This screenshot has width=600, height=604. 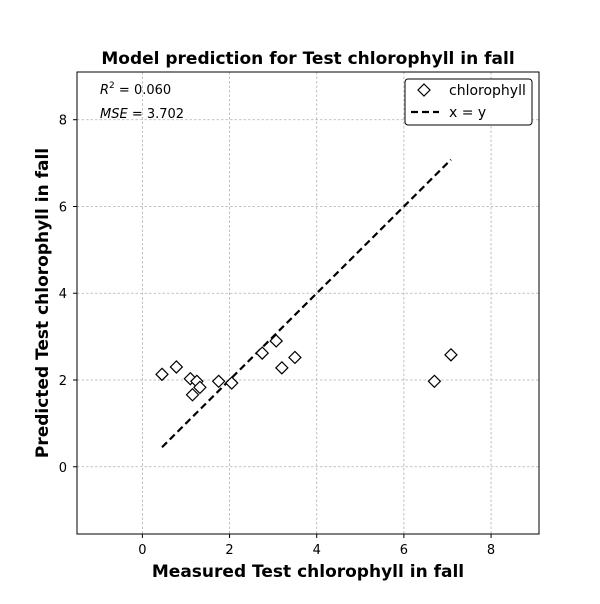 I want to click on y-axis-label: Predicted Test chlorophyll in fall, so click(x=43, y=303).